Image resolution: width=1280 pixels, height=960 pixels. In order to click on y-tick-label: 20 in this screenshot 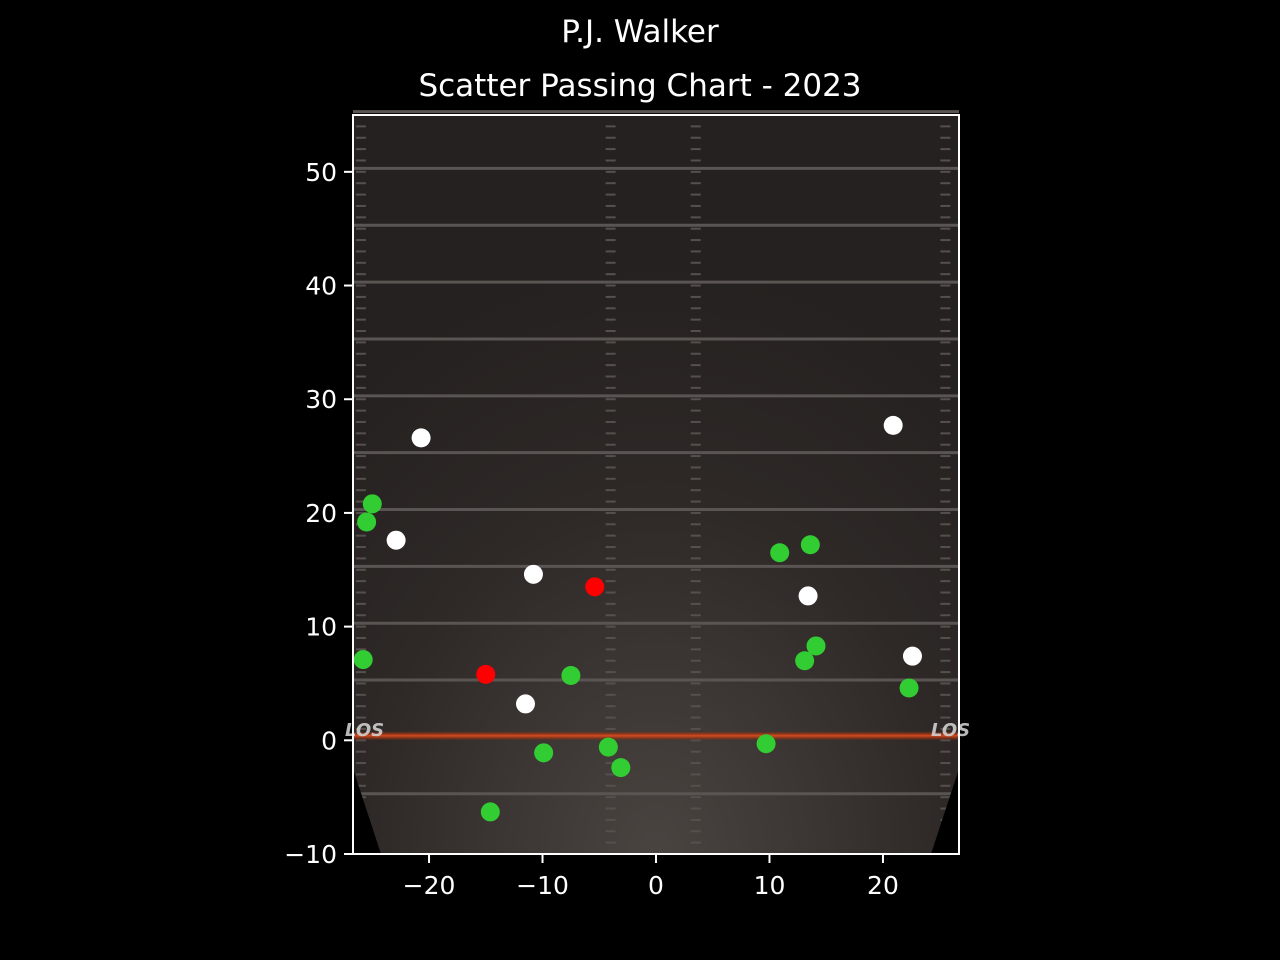, I will do `click(321, 513)`.